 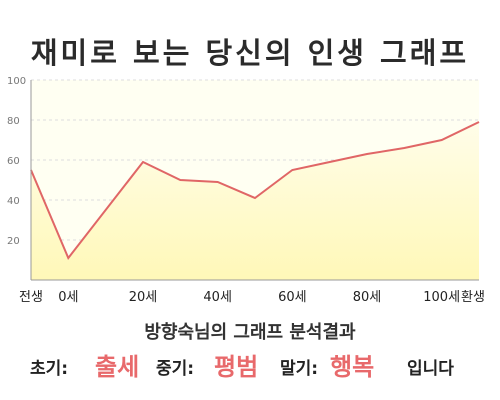 I want to click on y-tick-labels: 20 40 60 80 100, so click(x=16, y=161).